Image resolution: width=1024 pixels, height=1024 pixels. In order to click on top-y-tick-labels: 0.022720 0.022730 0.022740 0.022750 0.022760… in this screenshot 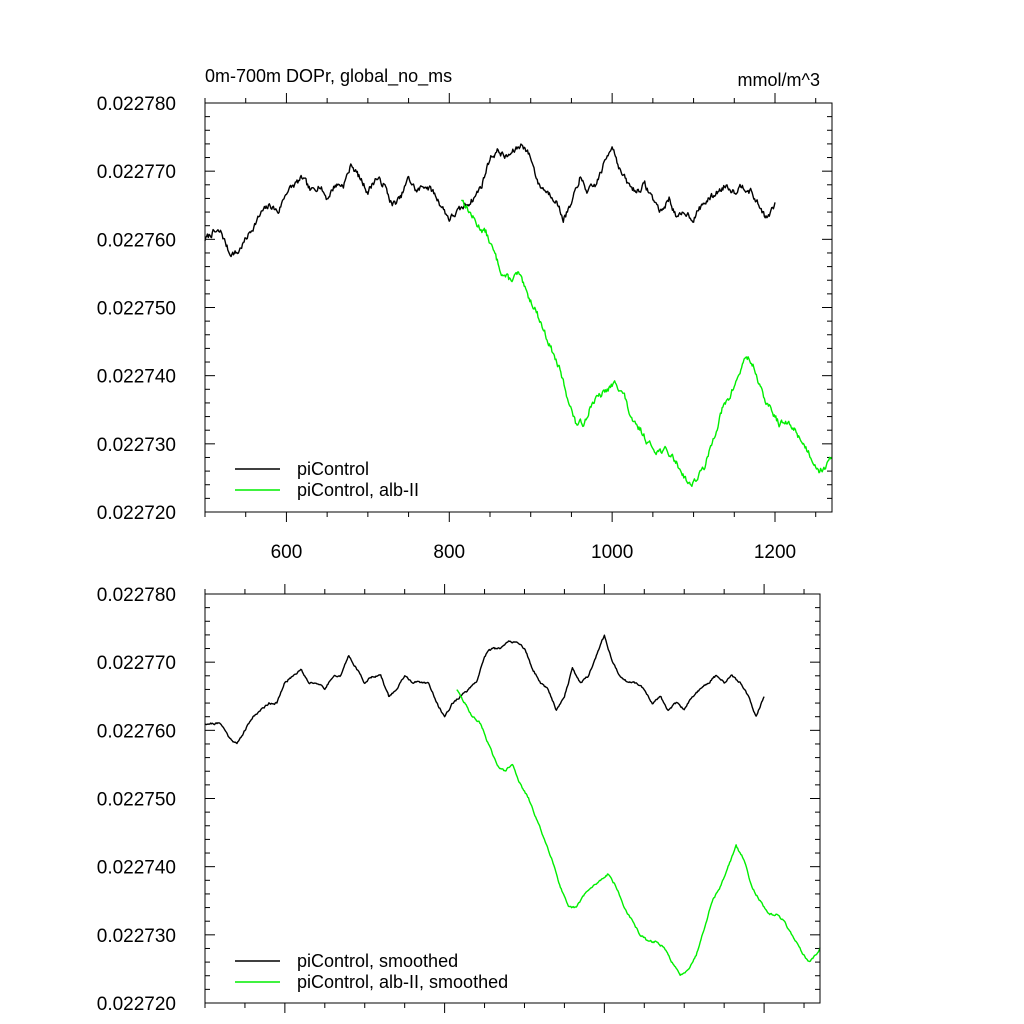, I will do `click(136, 309)`.